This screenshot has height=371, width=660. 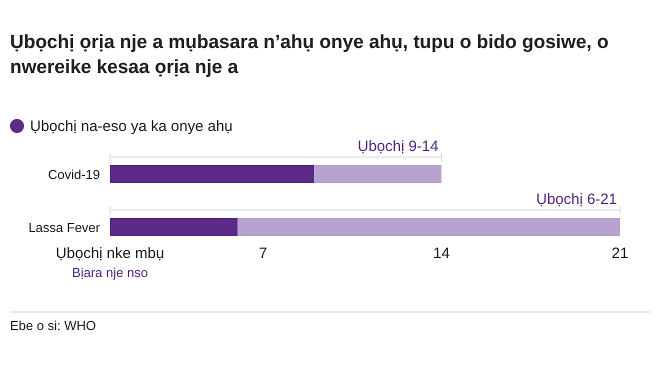 I want to click on y-tick-label: Covid-19, so click(x=74, y=174).